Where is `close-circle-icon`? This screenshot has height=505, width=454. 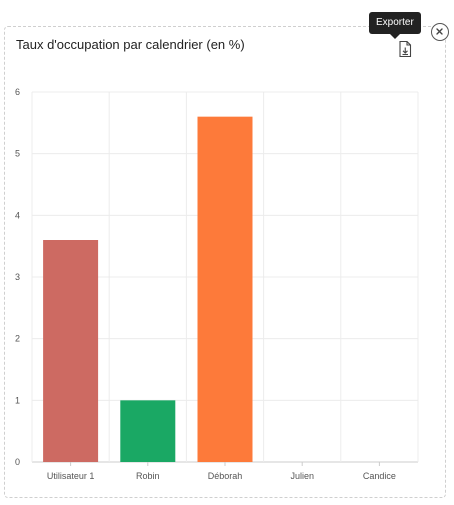 close-circle-icon is located at coordinates (439, 31).